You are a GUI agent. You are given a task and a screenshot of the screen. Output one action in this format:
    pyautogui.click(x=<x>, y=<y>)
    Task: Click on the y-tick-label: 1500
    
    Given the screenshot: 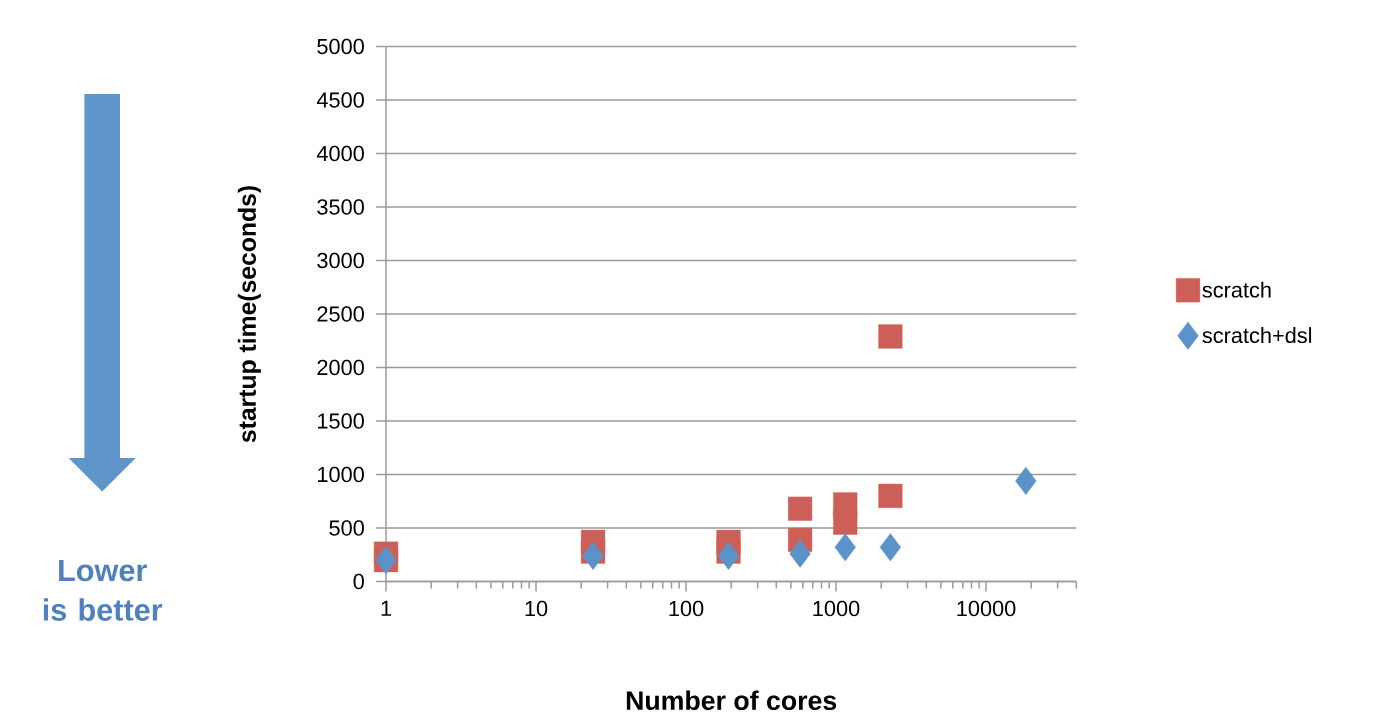 What is the action you would take?
    pyautogui.click(x=341, y=421)
    